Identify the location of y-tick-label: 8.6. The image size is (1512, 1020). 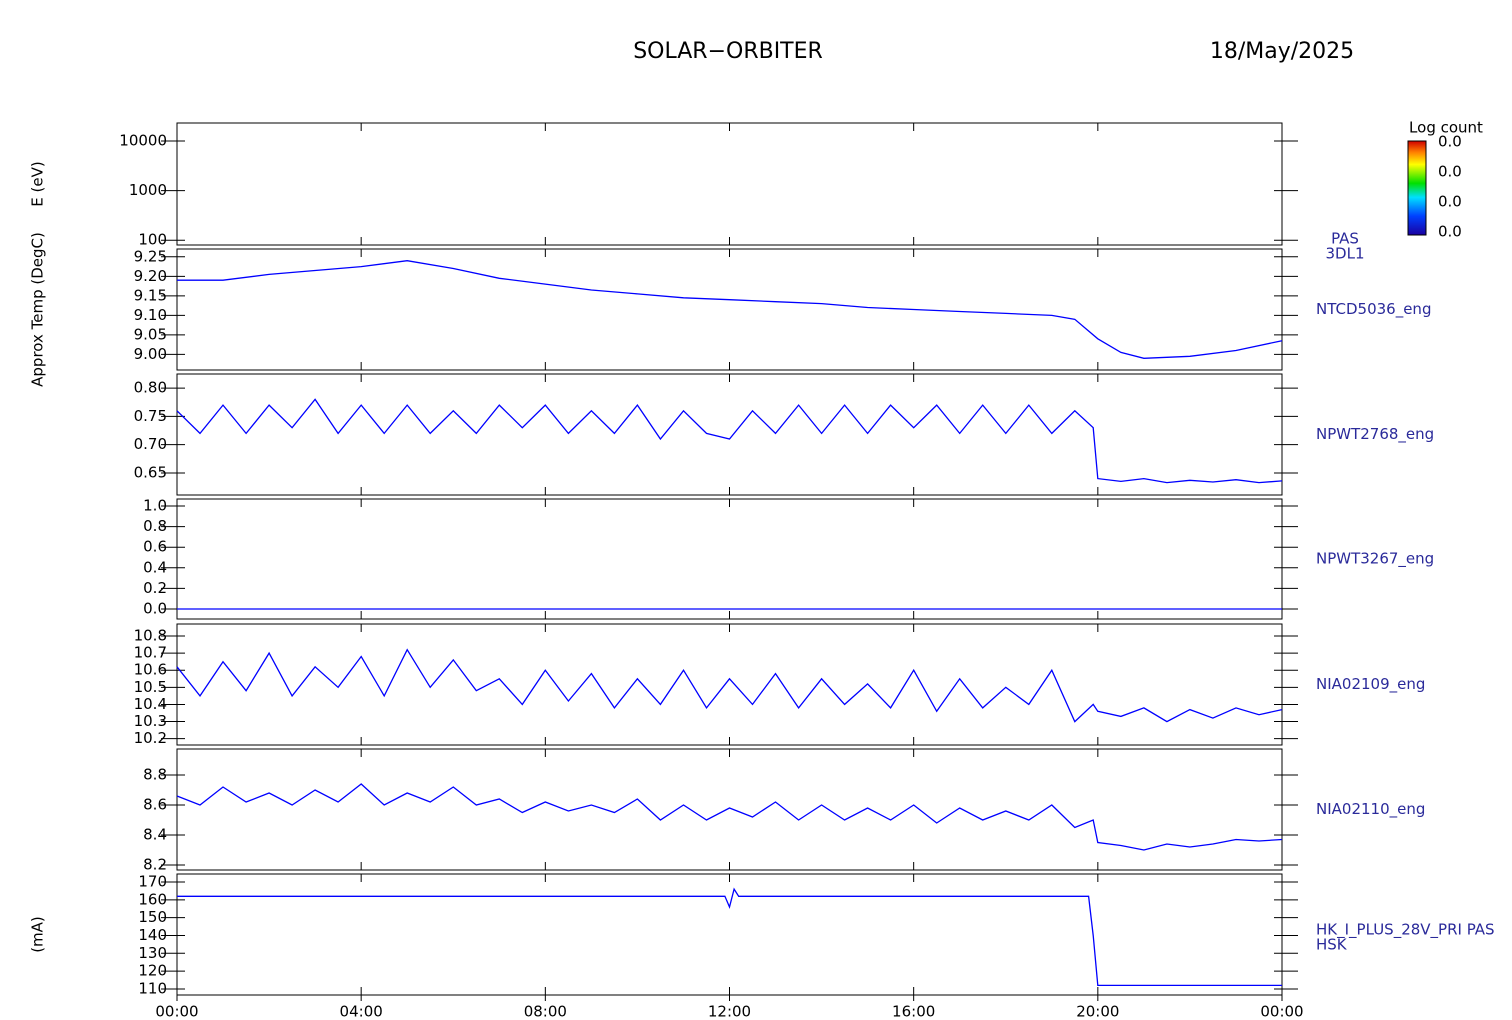
(155, 804).